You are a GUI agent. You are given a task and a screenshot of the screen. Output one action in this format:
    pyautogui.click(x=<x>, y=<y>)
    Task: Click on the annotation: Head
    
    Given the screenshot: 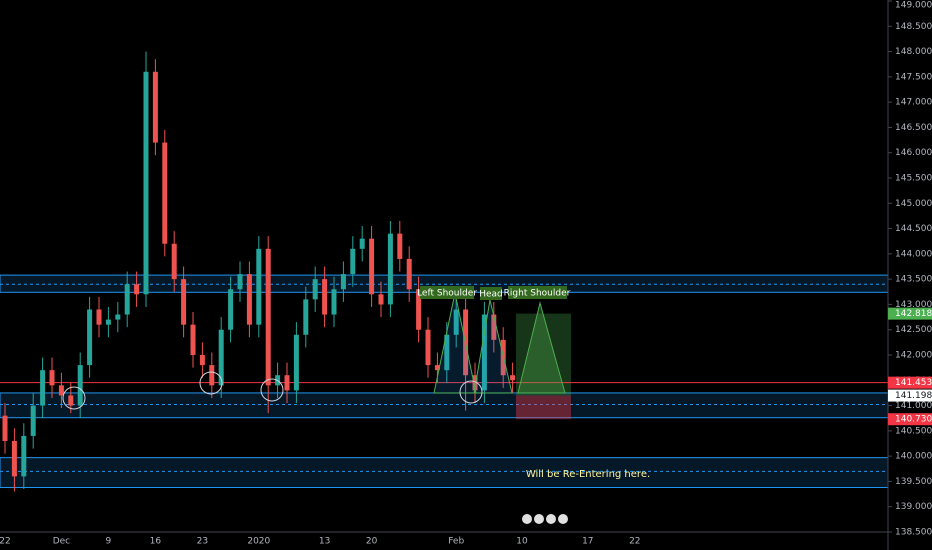 What is the action you would take?
    pyautogui.click(x=491, y=295)
    